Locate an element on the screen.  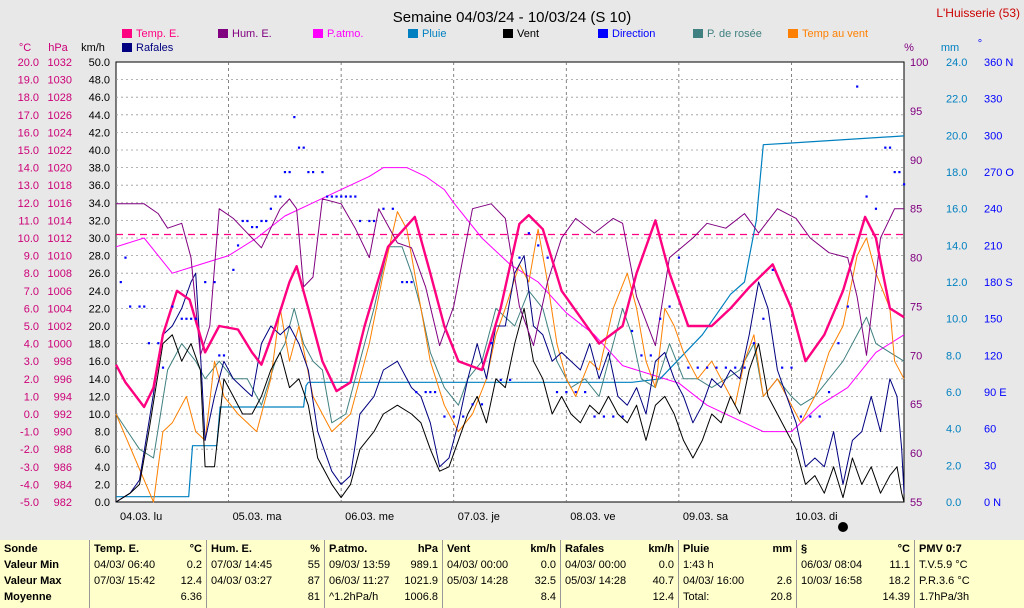
tick-label-temp: 6.0 is located at coordinates (31, 309).